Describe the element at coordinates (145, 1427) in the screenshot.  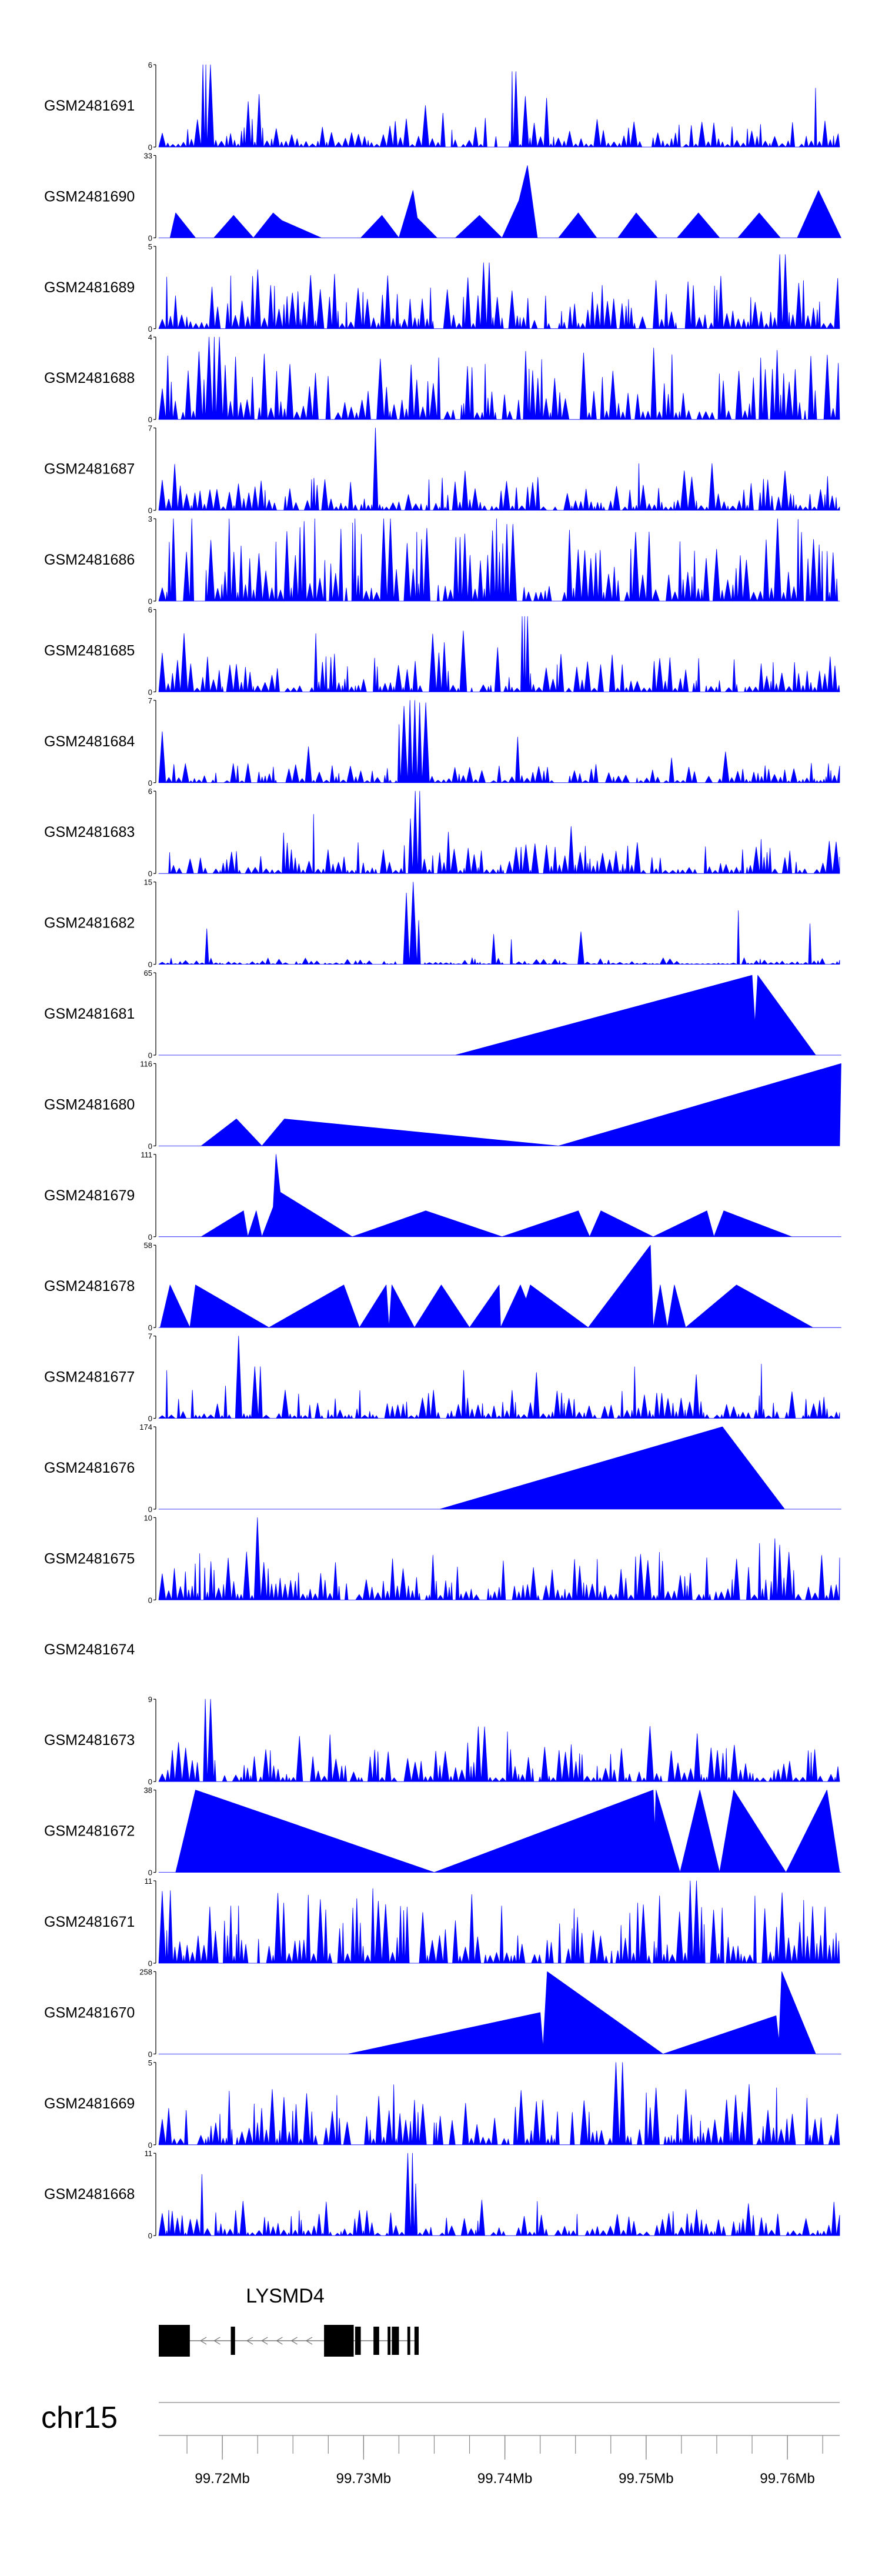
I see `y-axis-max-label: 174` at that location.